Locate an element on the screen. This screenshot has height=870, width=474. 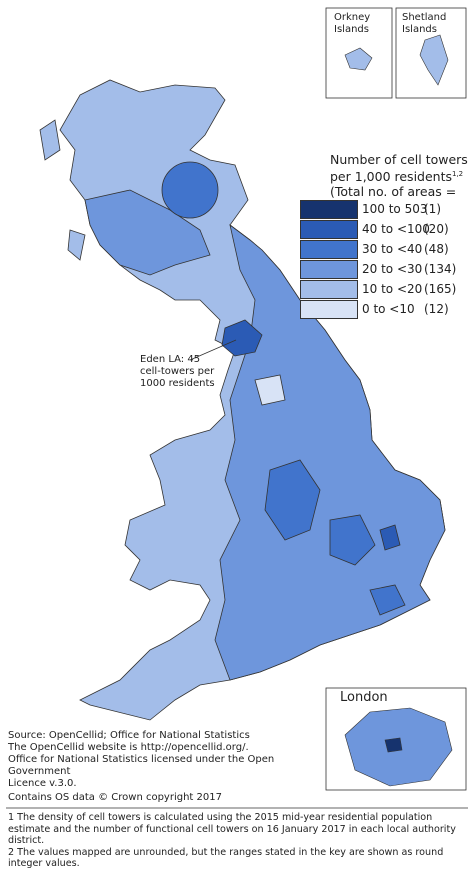
annotation-line is located at coordinates (213, 350).